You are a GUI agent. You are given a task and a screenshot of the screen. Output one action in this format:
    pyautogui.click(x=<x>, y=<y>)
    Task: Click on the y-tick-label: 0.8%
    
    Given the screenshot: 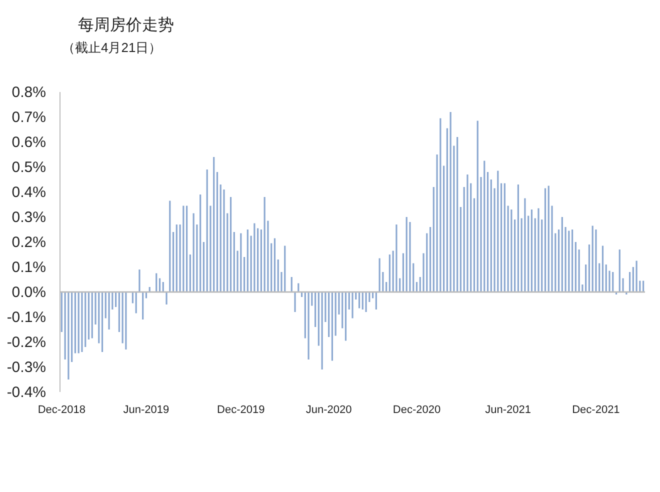 What is the action you would take?
    pyautogui.click(x=29, y=92)
    